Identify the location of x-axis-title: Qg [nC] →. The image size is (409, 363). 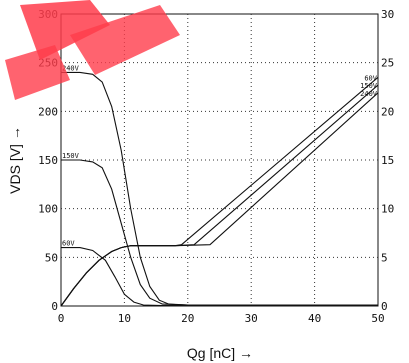
(220, 353).